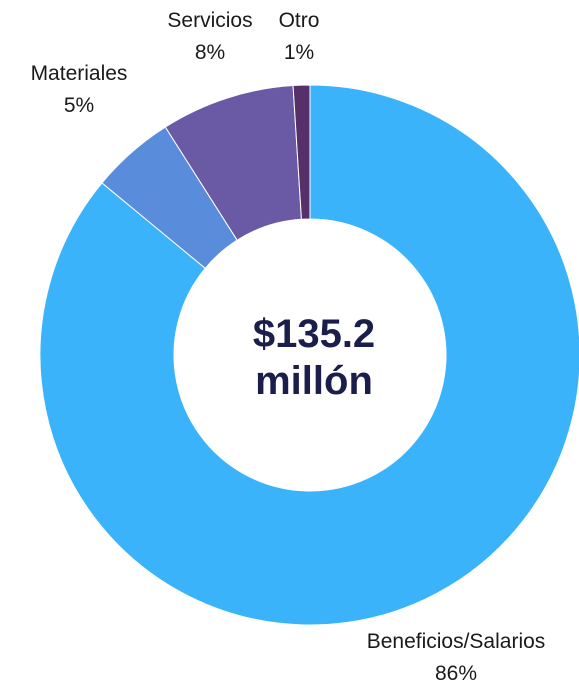 The image size is (579, 694). I want to click on slice-label-name: Materiales, so click(79, 73).